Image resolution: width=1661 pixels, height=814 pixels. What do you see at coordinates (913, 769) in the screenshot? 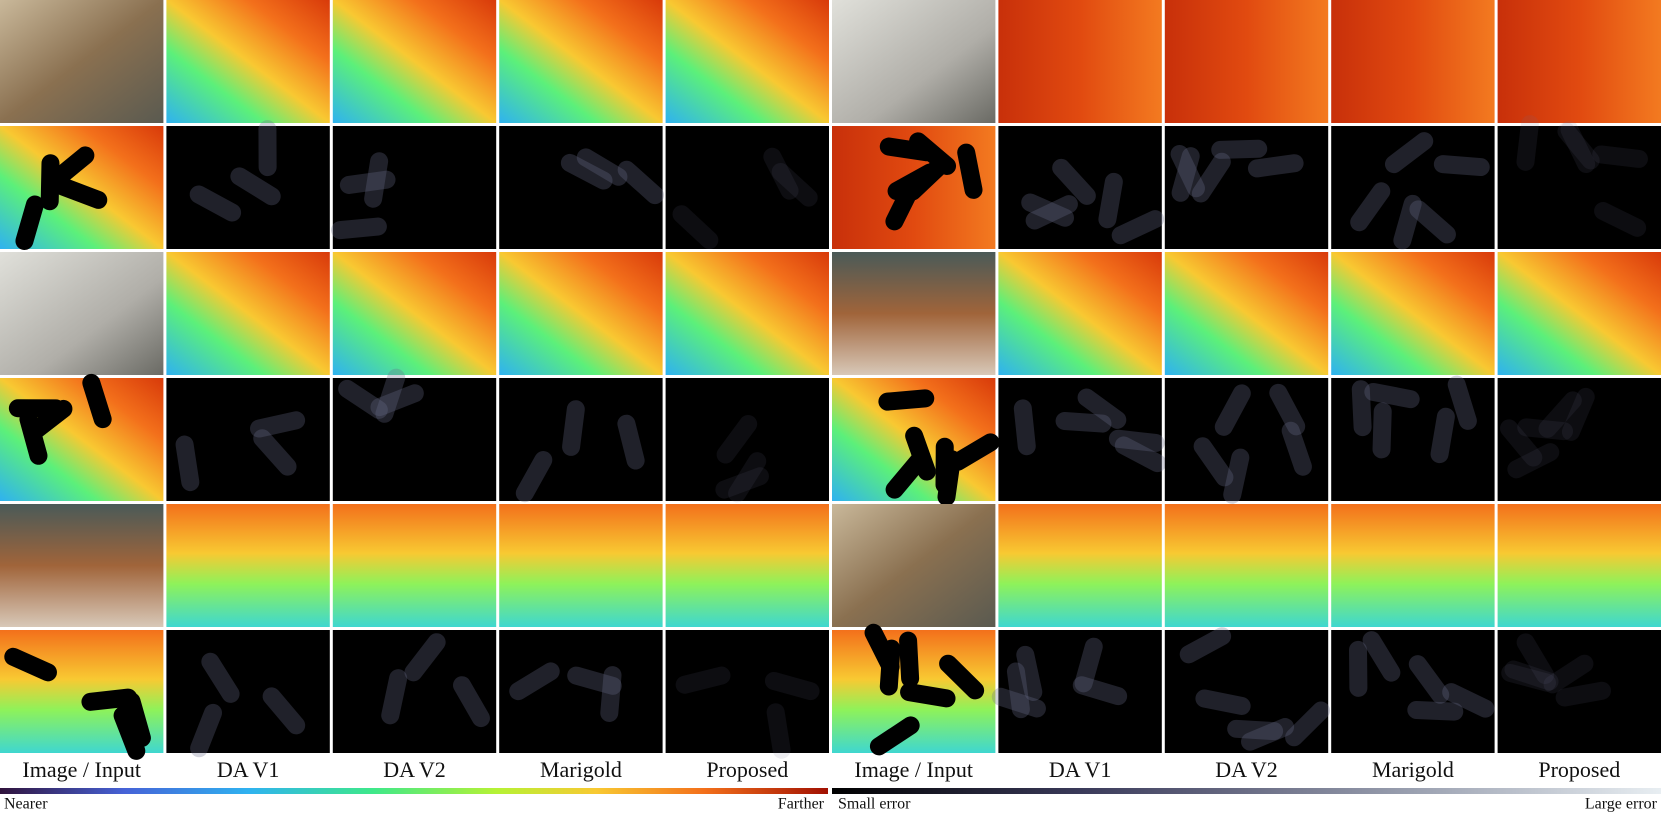
I see `column-label: Image / Input` at bounding box center [913, 769].